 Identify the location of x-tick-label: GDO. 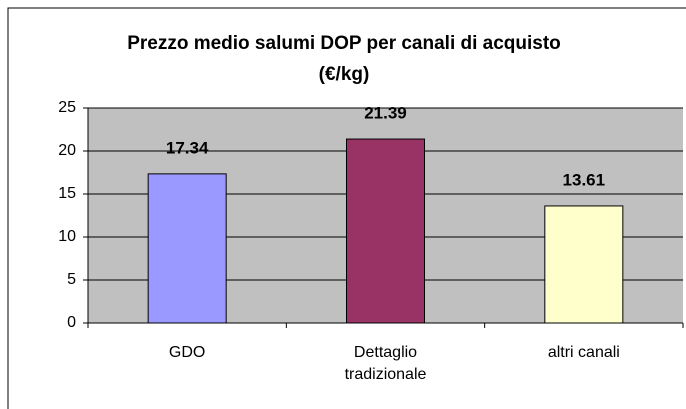
(187, 352).